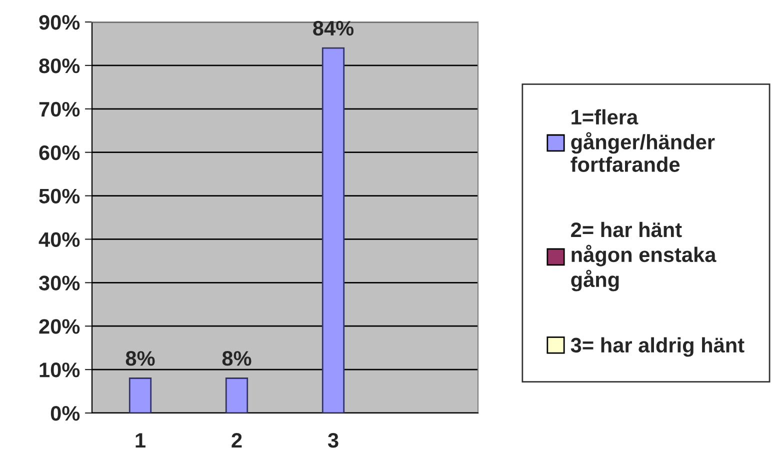  I want to click on y-tick-label: 0%, so click(65, 413).